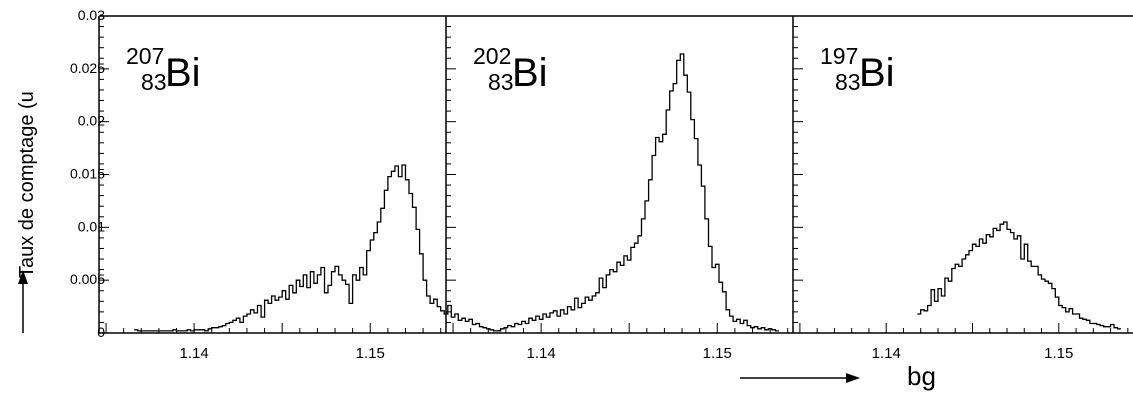  What do you see at coordinates (91, 15) in the screenshot?
I see `y-tick-label: 0.03` at bounding box center [91, 15].